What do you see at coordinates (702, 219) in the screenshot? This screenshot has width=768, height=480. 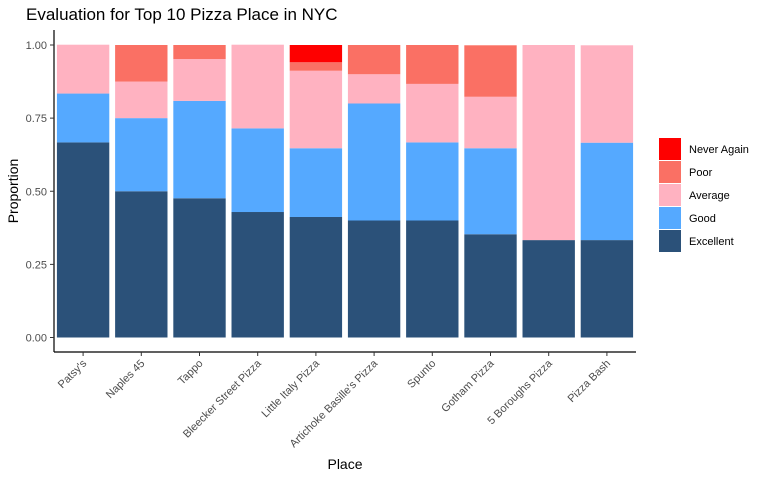 I see `legend-label-good: Good` at bounding box center [702, 219].